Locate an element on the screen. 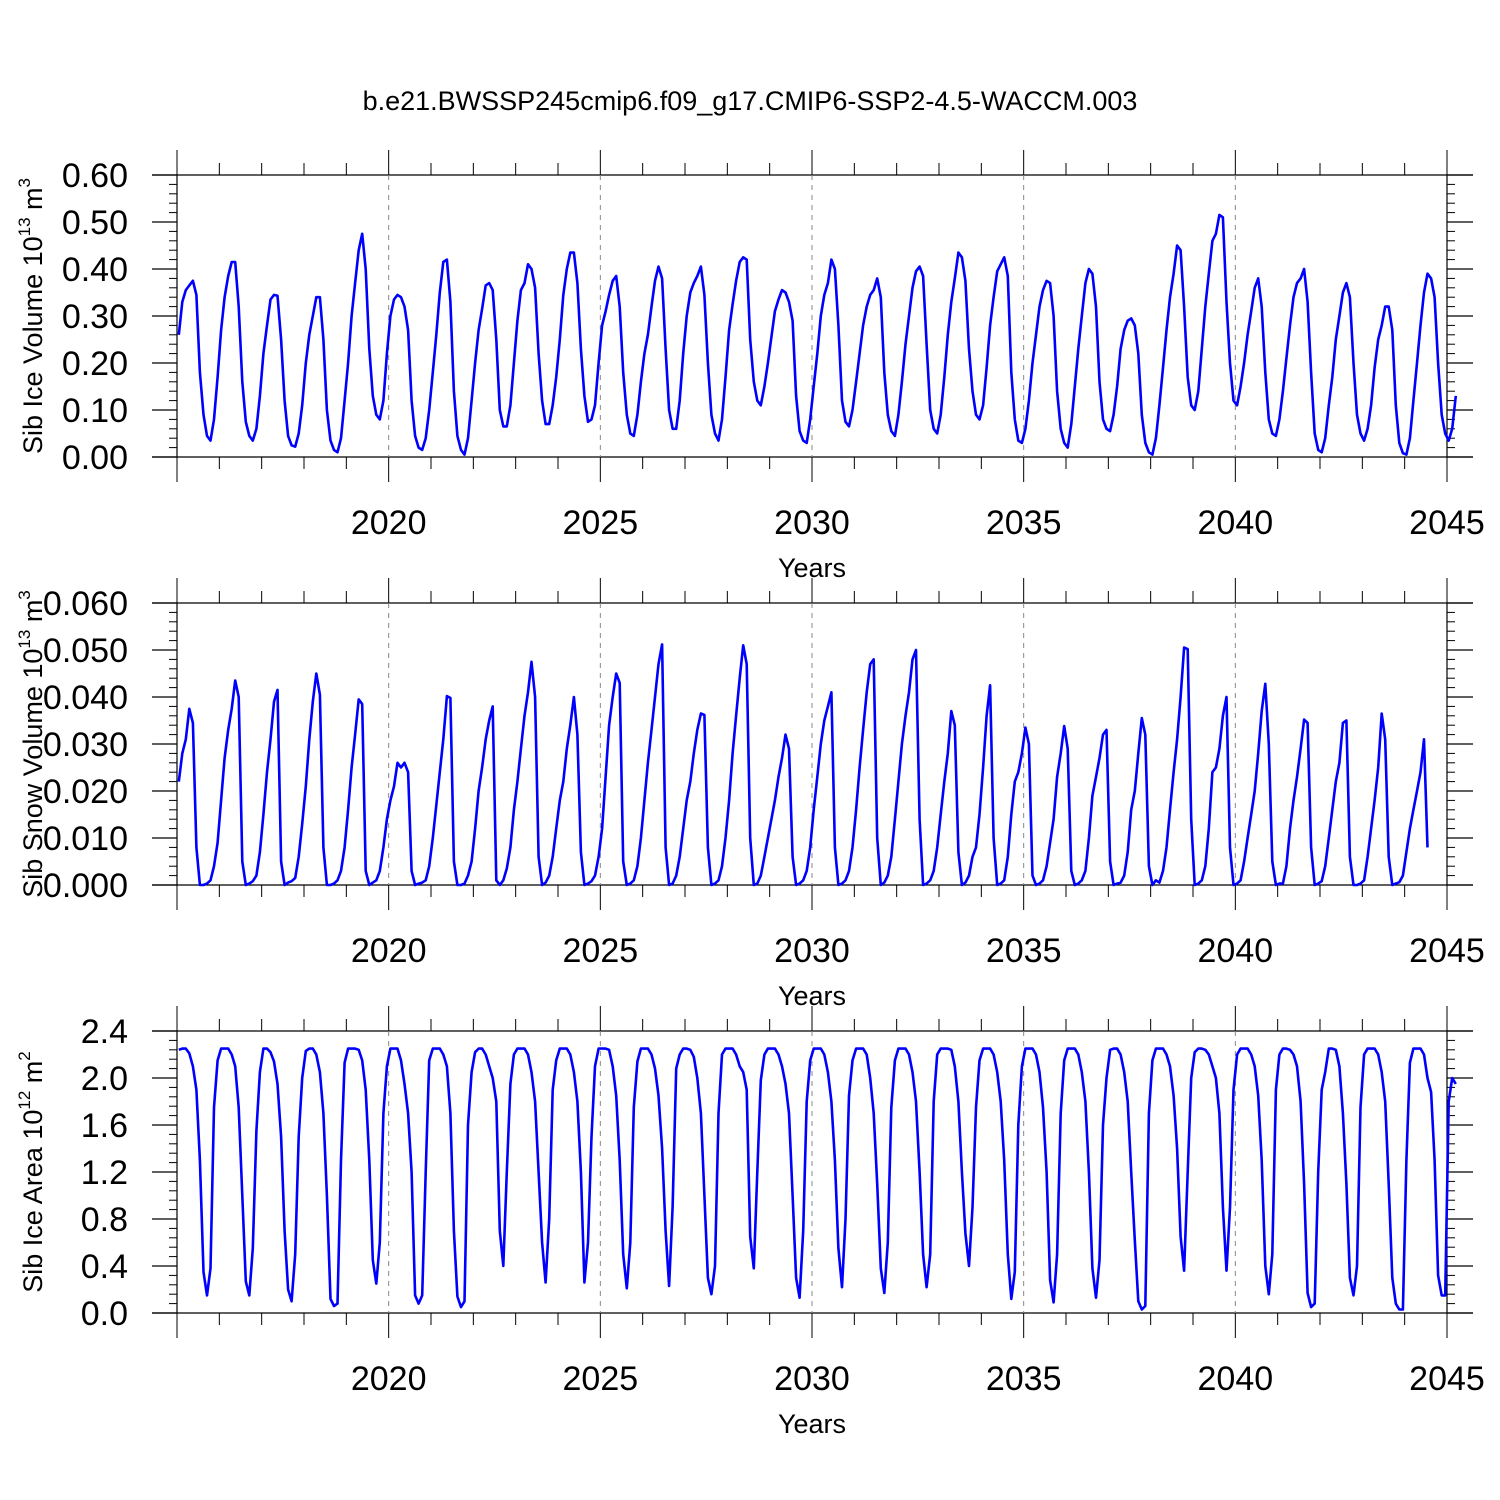 This screenshot has height=1500, width=1500. y-tick-label: 0.030 is located at coordinates (85, 745).